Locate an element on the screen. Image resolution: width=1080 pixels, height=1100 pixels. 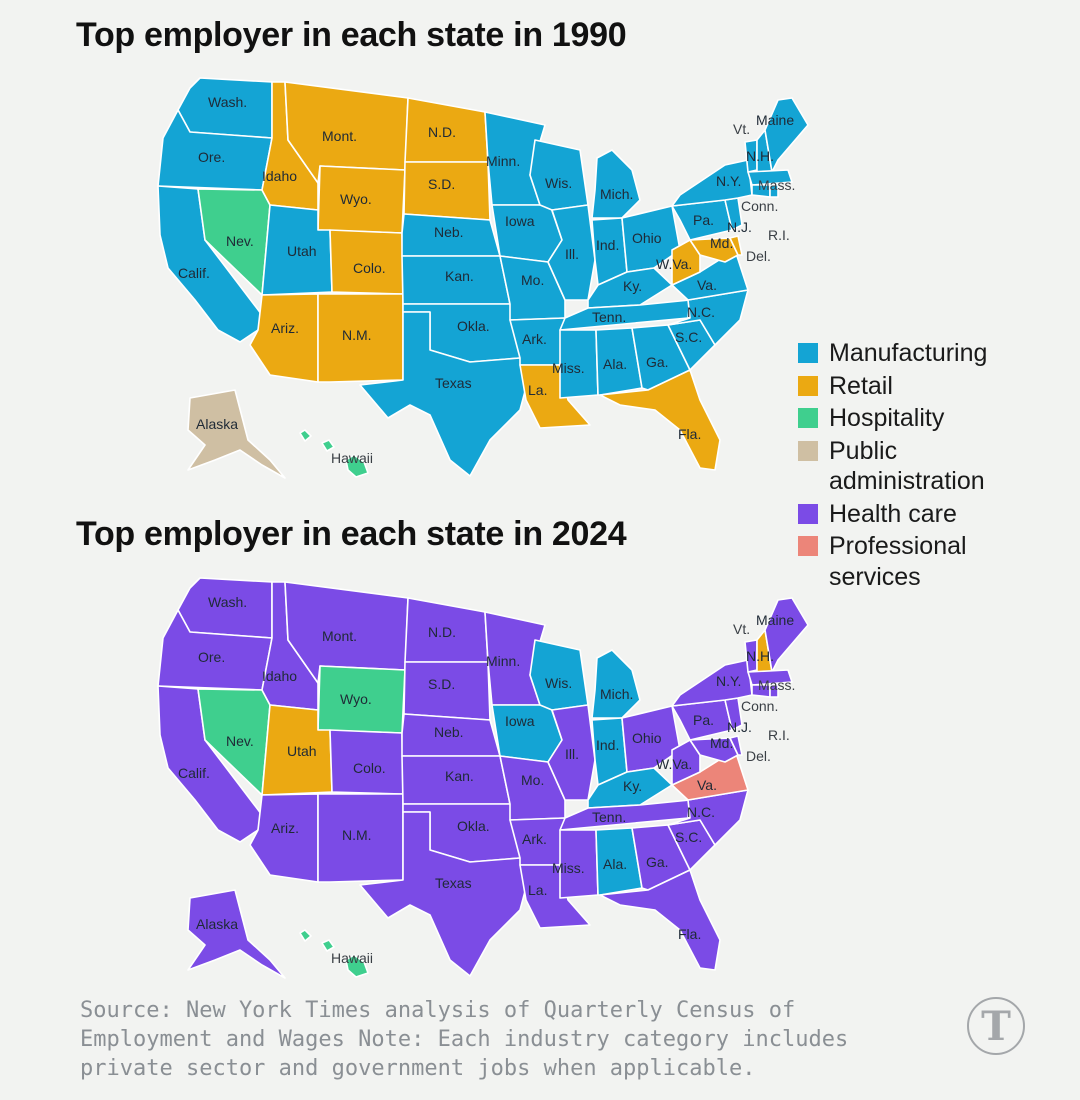
state-label-nj: N.J. is located at coordinates (739, 227).